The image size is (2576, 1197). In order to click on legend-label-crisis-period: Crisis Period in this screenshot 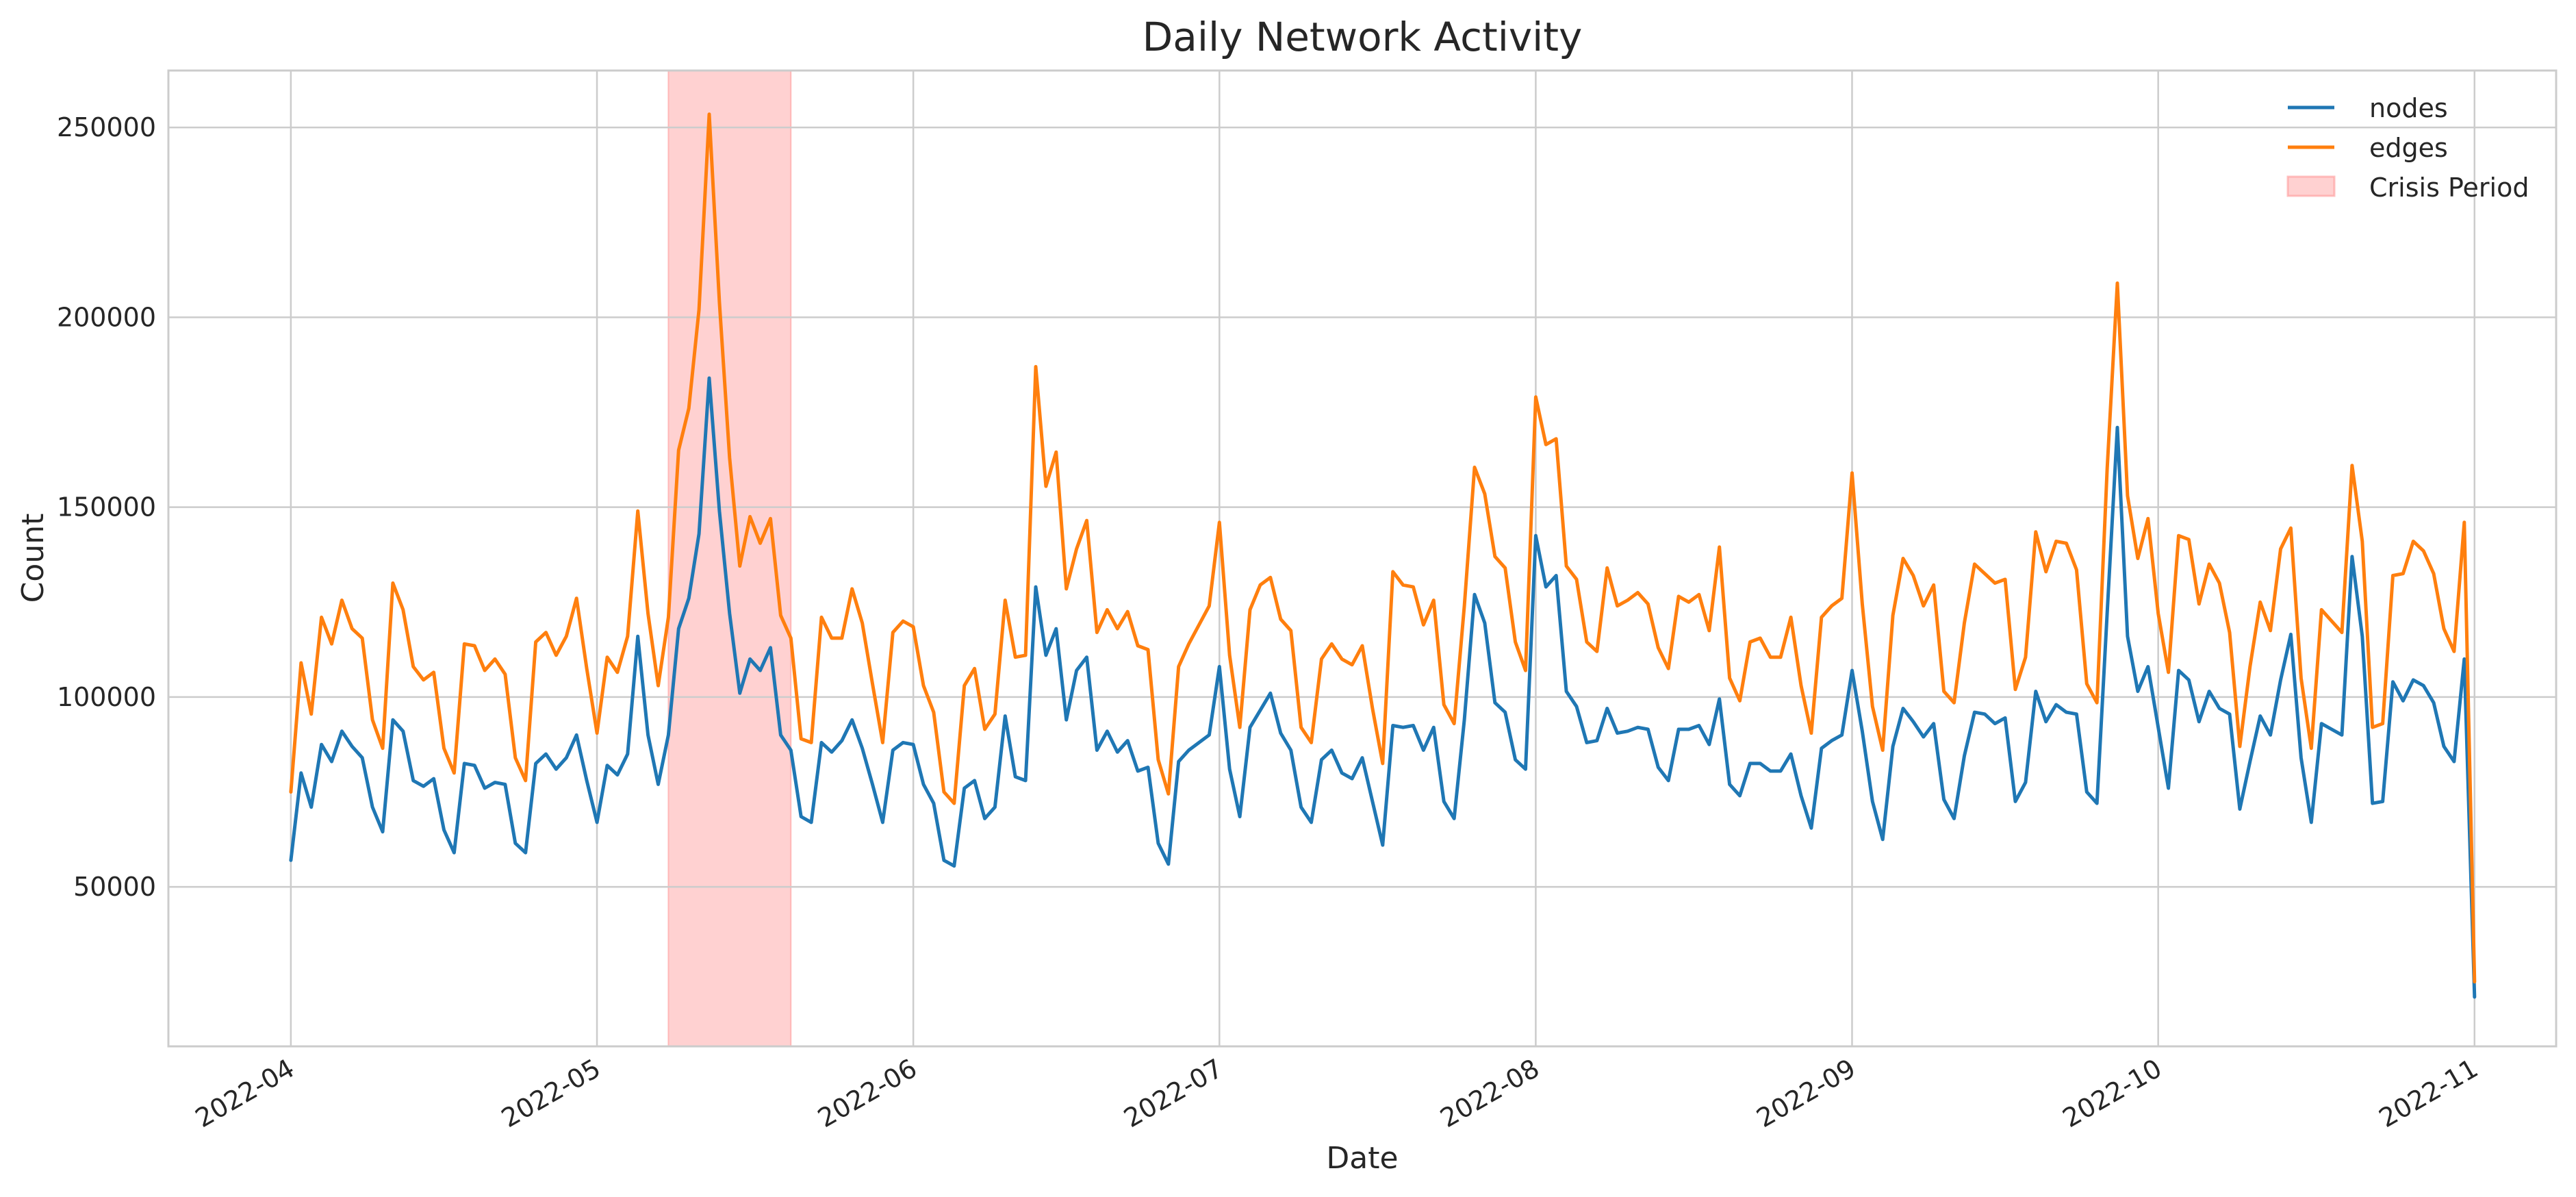, I will do `click(2449, 188)`.